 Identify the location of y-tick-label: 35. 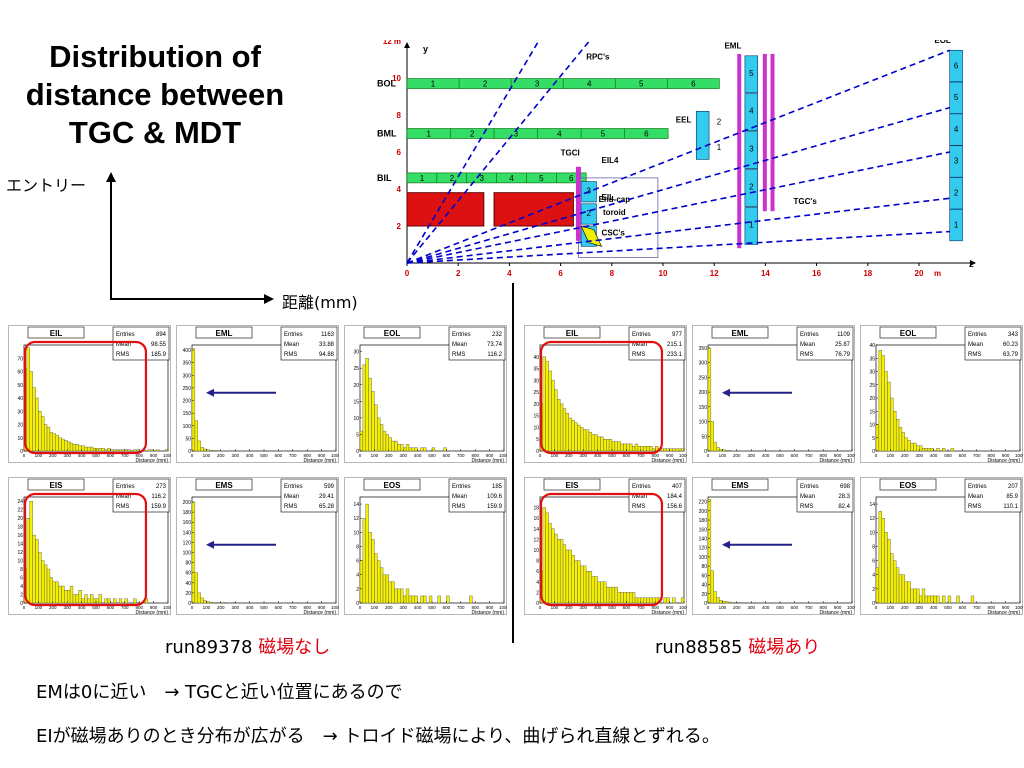
(536, 370).